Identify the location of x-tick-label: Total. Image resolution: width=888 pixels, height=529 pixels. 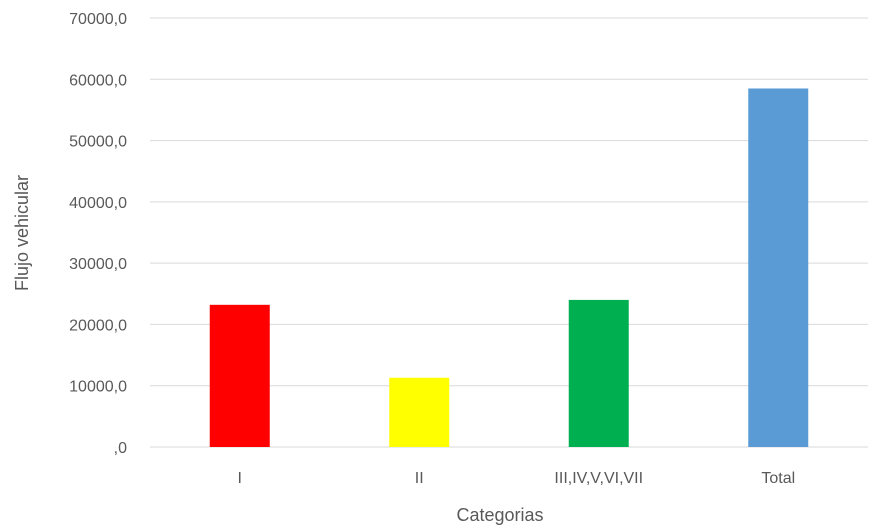
(778, 478).